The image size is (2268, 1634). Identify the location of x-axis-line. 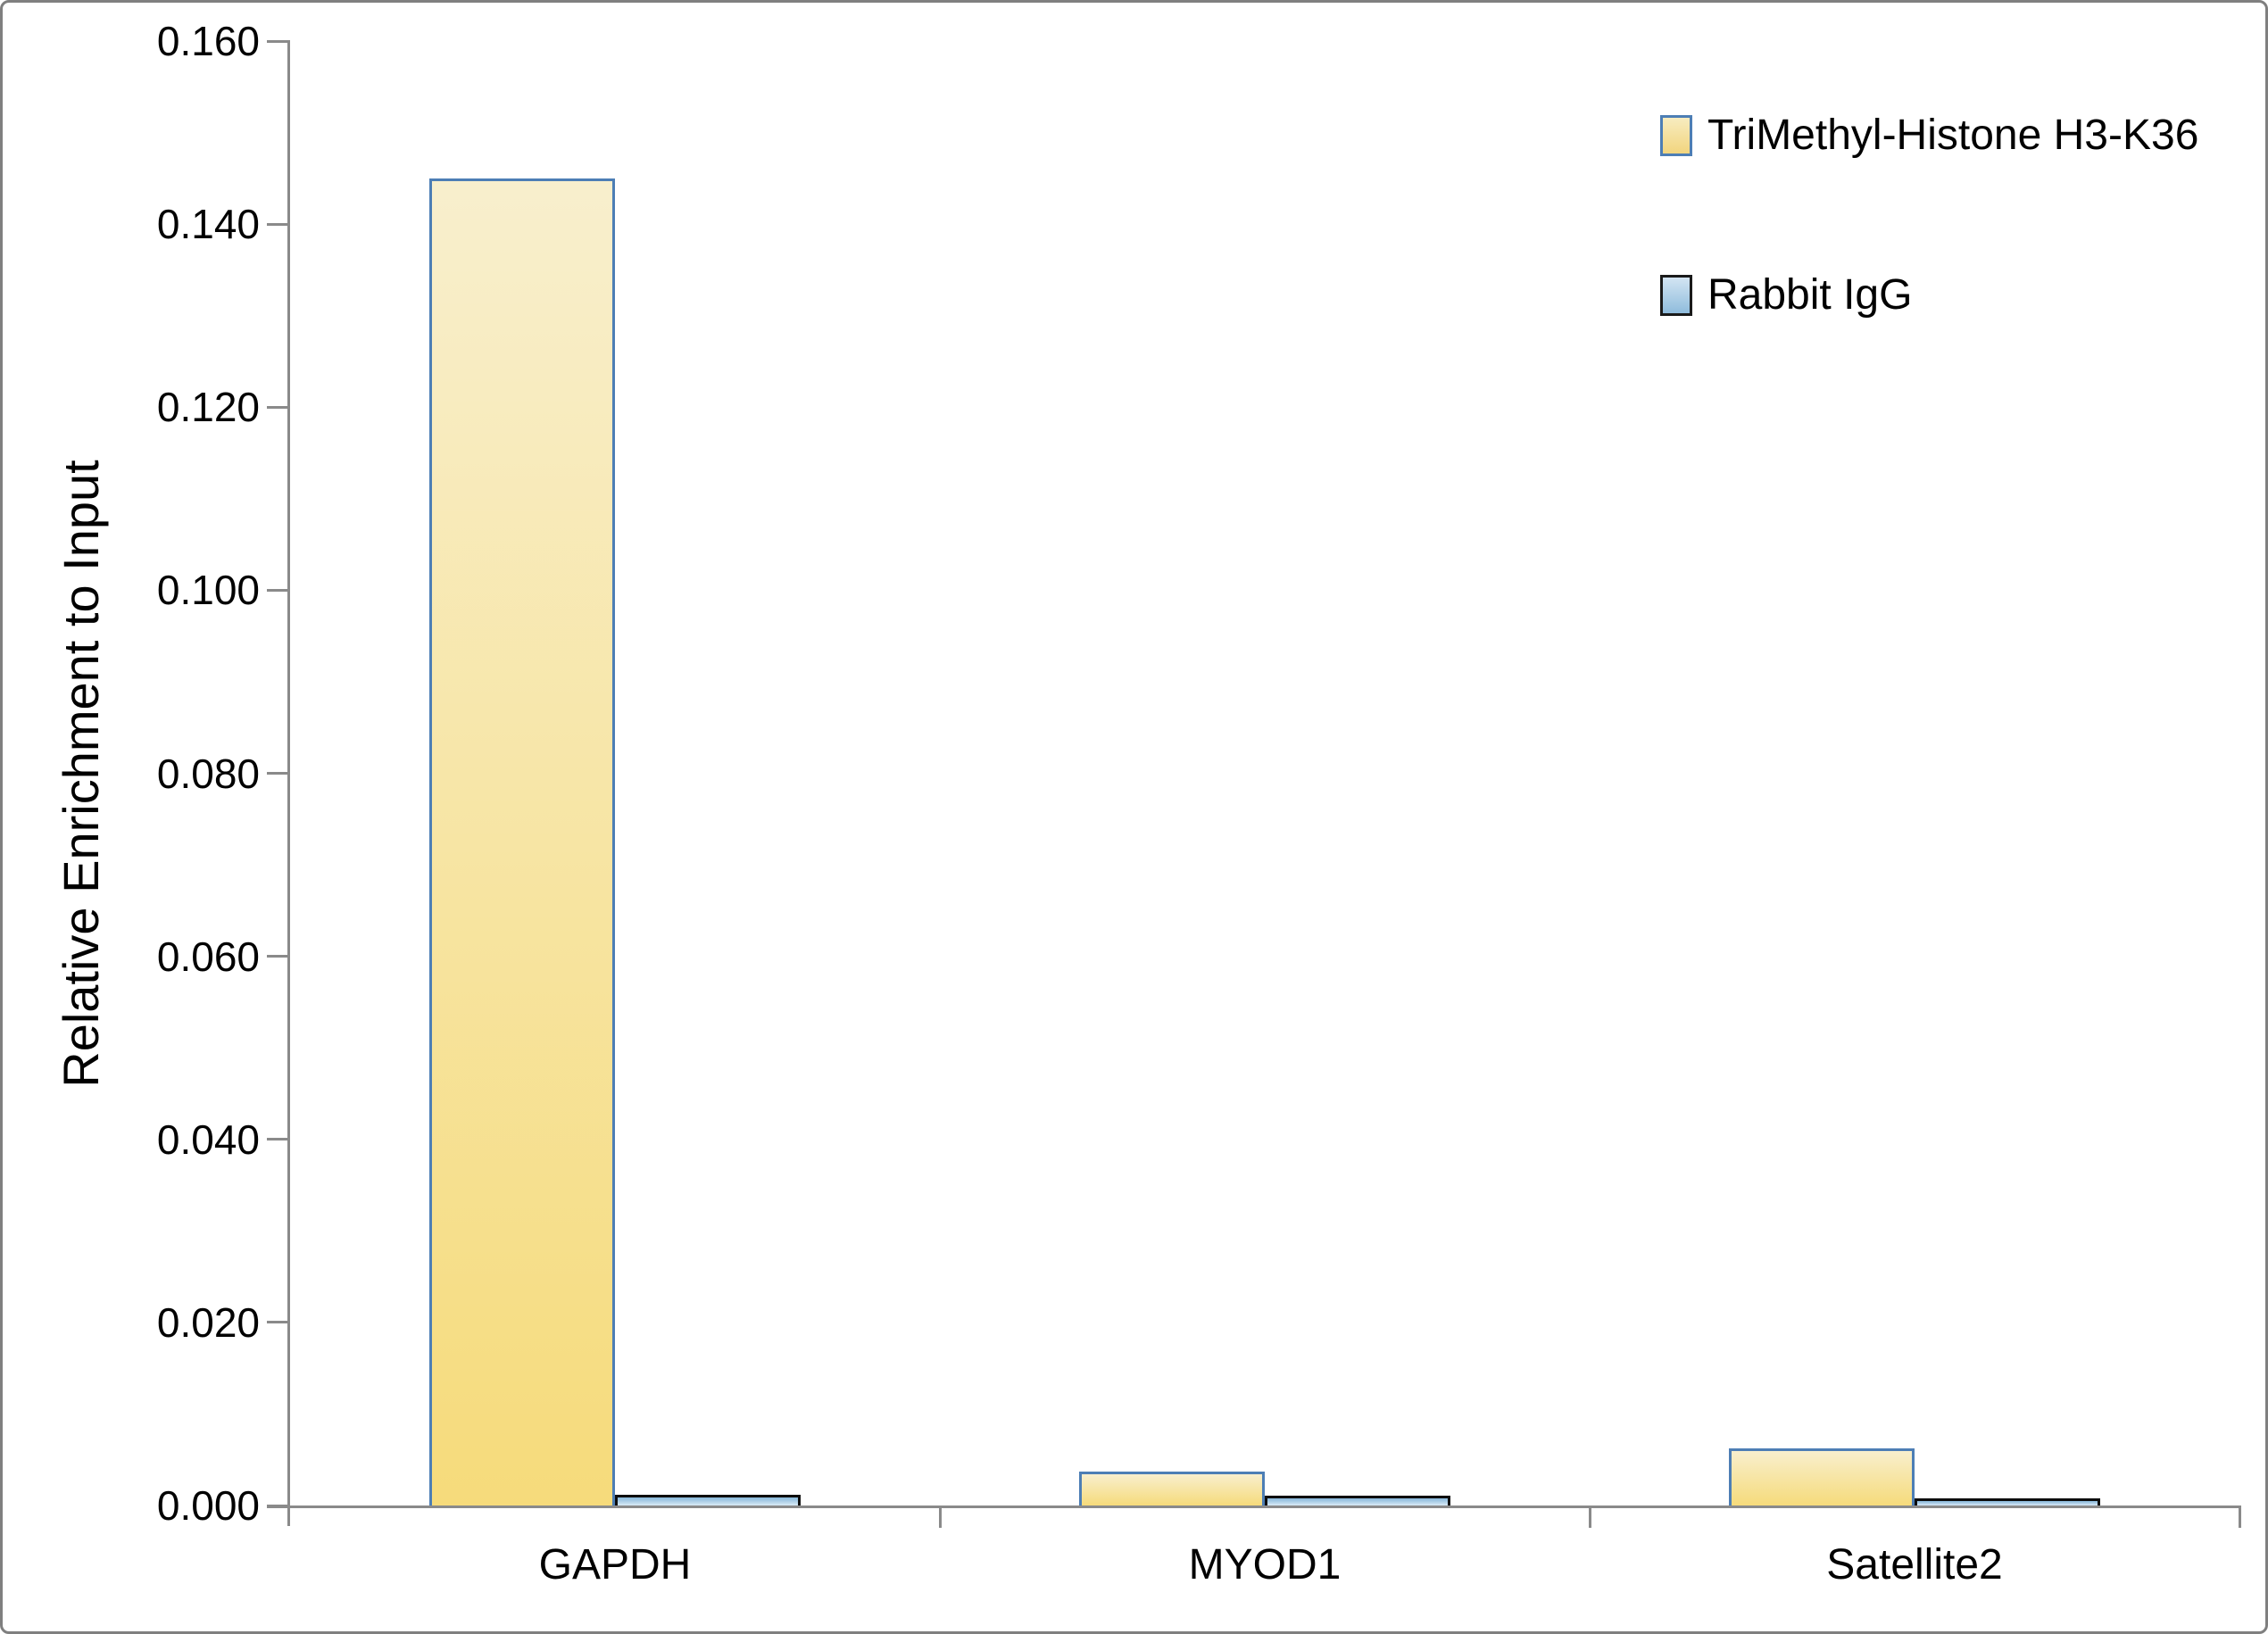
(1253, 1506).